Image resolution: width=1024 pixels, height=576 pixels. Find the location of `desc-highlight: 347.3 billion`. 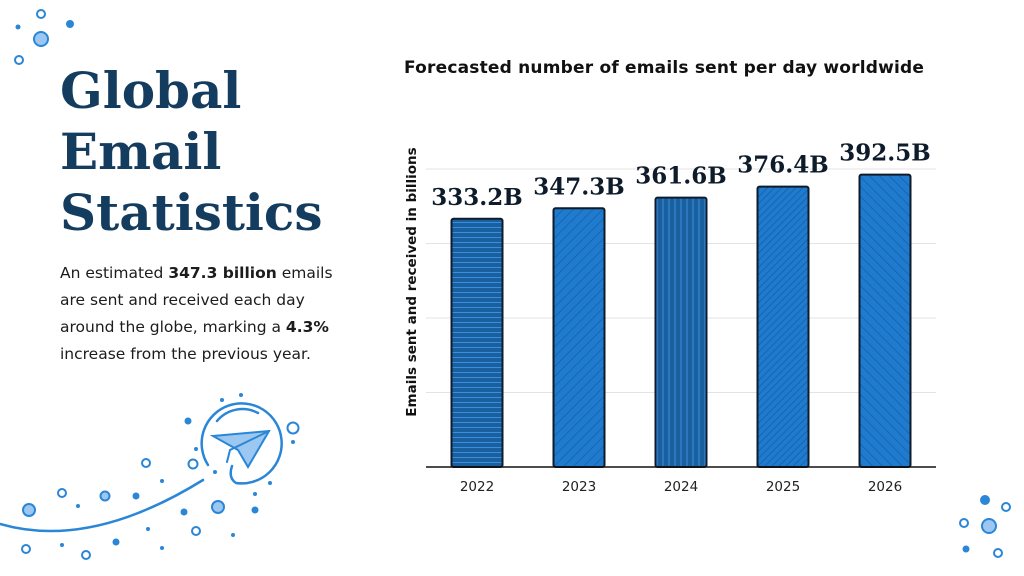

desc-highlight: 347.3 billion is located at coordinates (222, 273).